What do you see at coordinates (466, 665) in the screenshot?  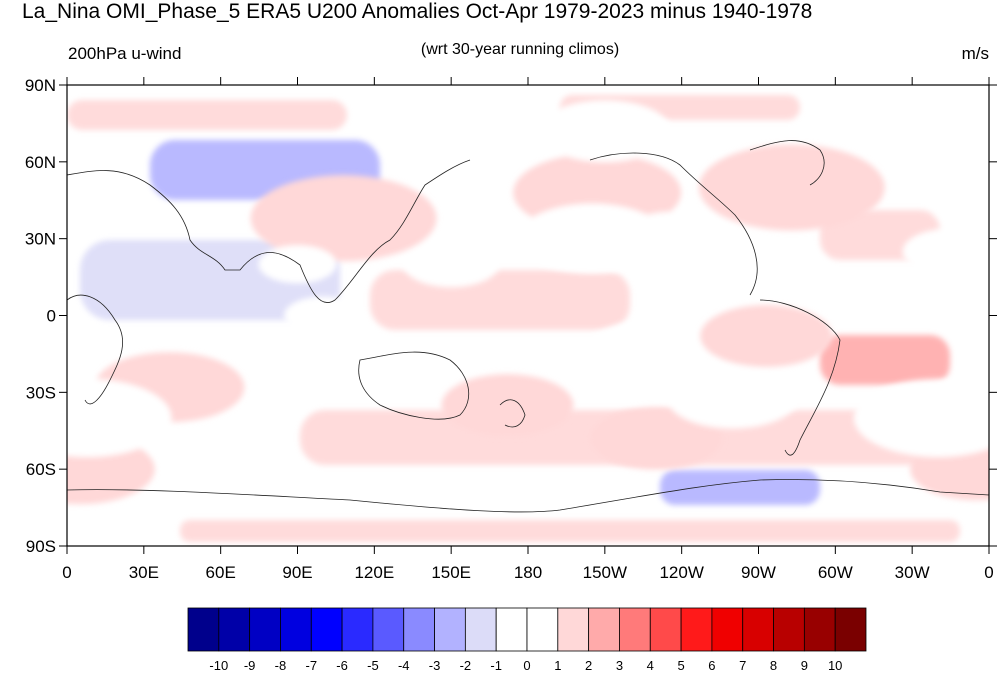 I see `colorbar-label: -2` at bounding box center [466, 665].